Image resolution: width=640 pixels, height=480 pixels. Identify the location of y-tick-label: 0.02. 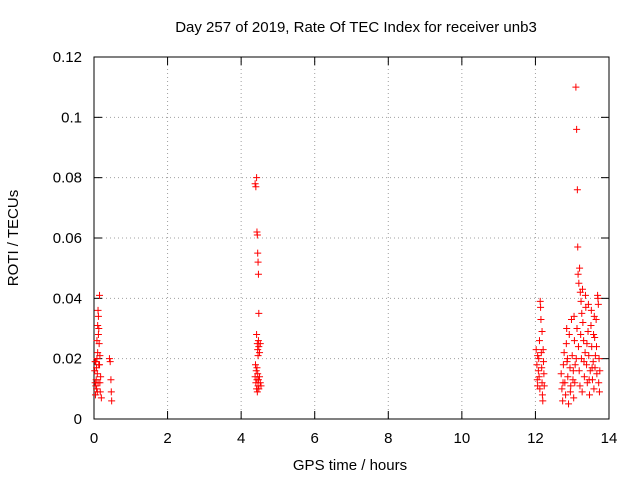
(67, 359).